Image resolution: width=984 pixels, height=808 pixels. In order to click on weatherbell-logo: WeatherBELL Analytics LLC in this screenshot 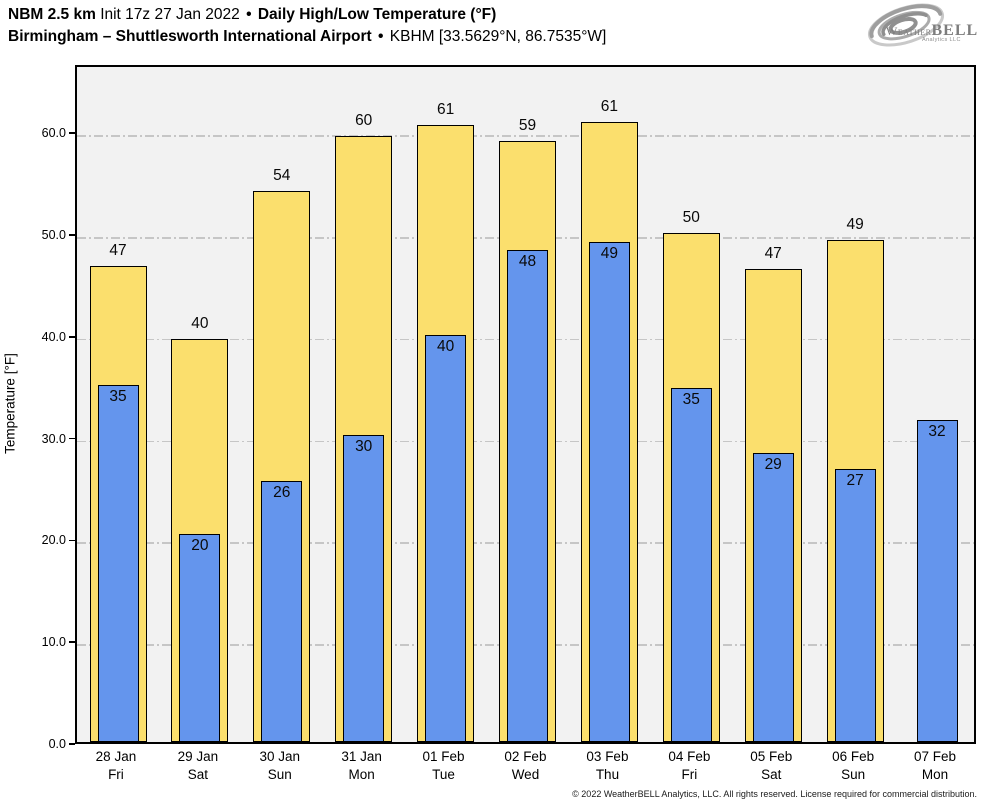, I will do `click(919, 25)`.